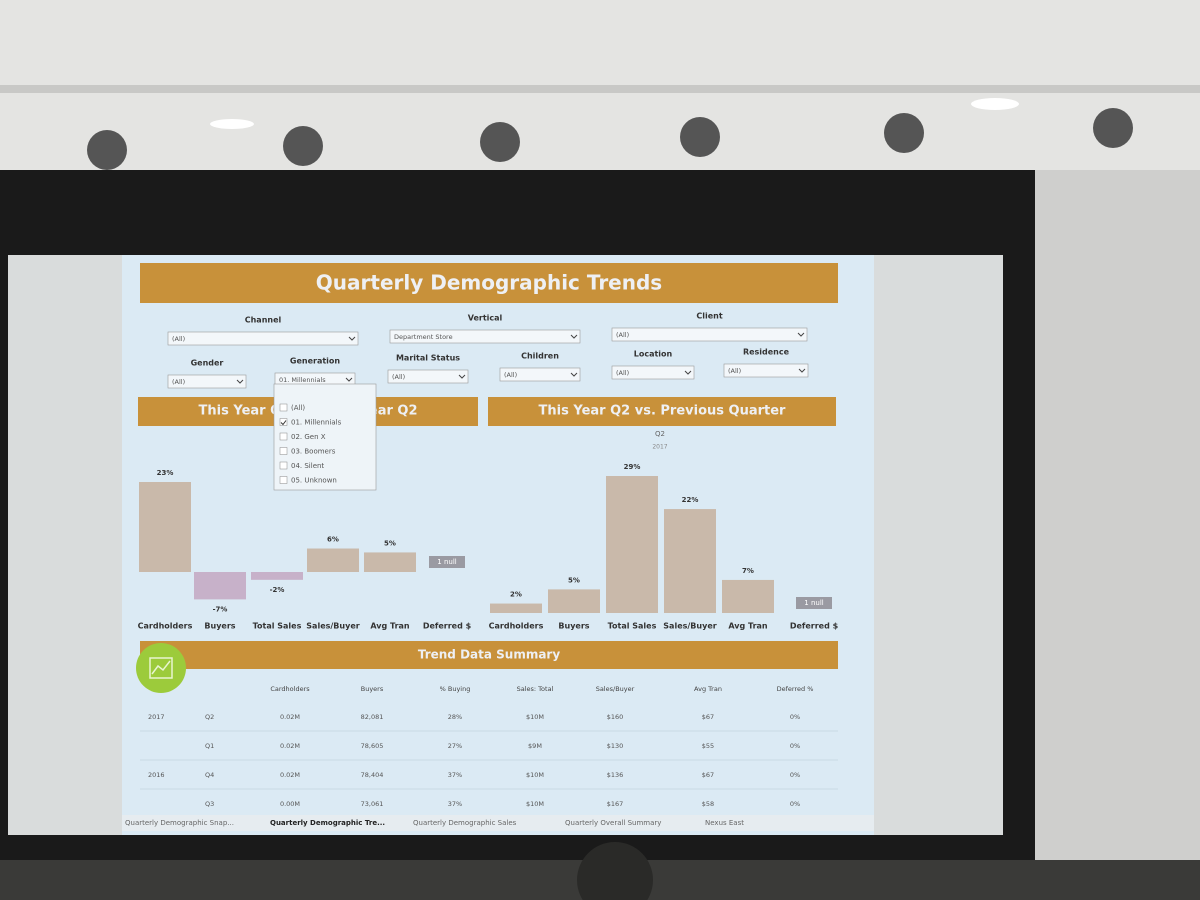 Image resolution: width=1200 pixels, height=900 pixels. Describe the element at coordinates (220, 609) in the screenshot. I see `value-label: -7%` at that location.